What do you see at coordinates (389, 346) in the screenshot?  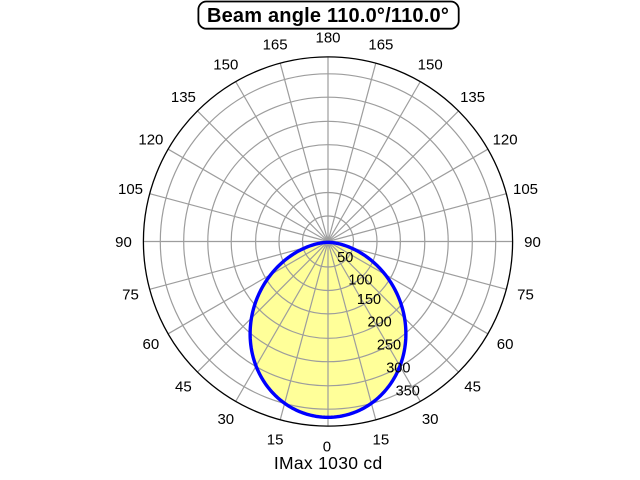 I see `svg-text: 250` at bounding box center [389, 346].